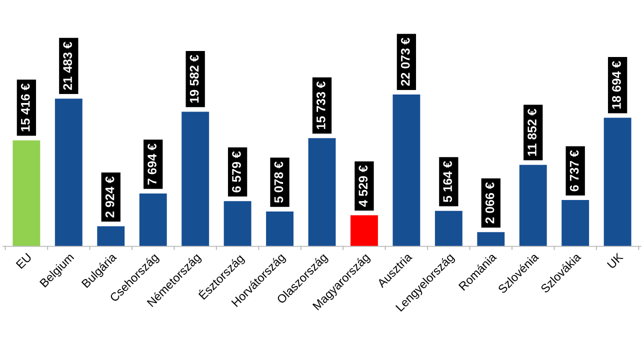 The image size is (644, 347). What do you see at coordinates (279, 182) in the screenshot?
I see `data-label: 5 078 €` at bounding box center [279, 182].